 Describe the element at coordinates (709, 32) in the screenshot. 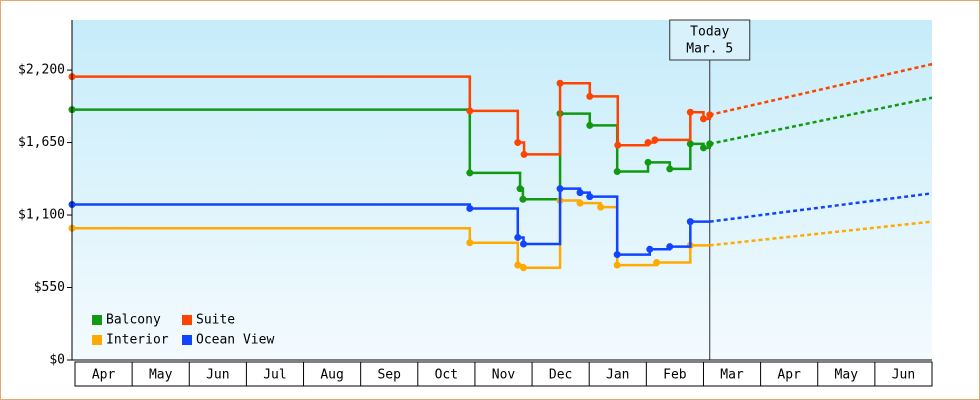

I see `today-label: Today` at that location.